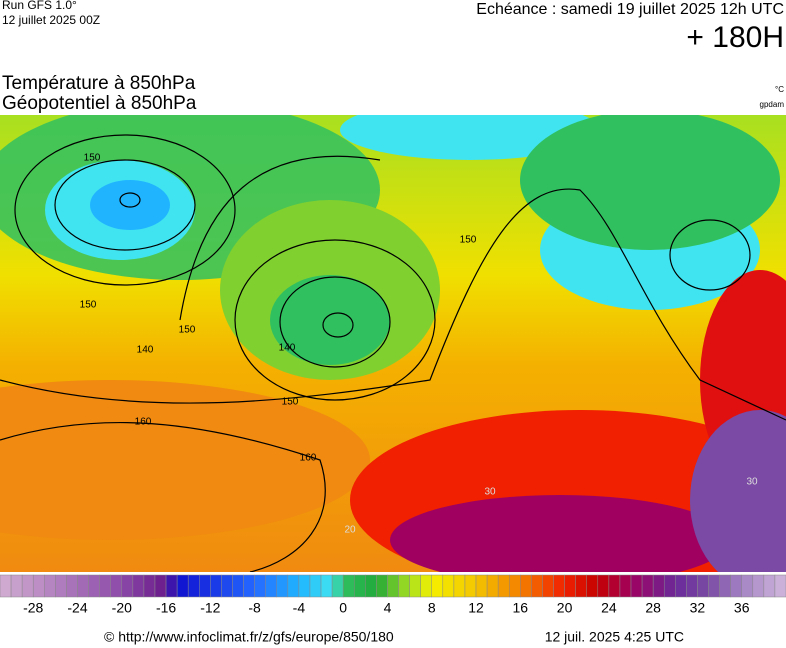 This screenshot has width=786, height=648. What do you see at coordinates (476, 608) in the screenshot?
I see `colorbar-tick-label: 12` at bounding box center [476, 608].